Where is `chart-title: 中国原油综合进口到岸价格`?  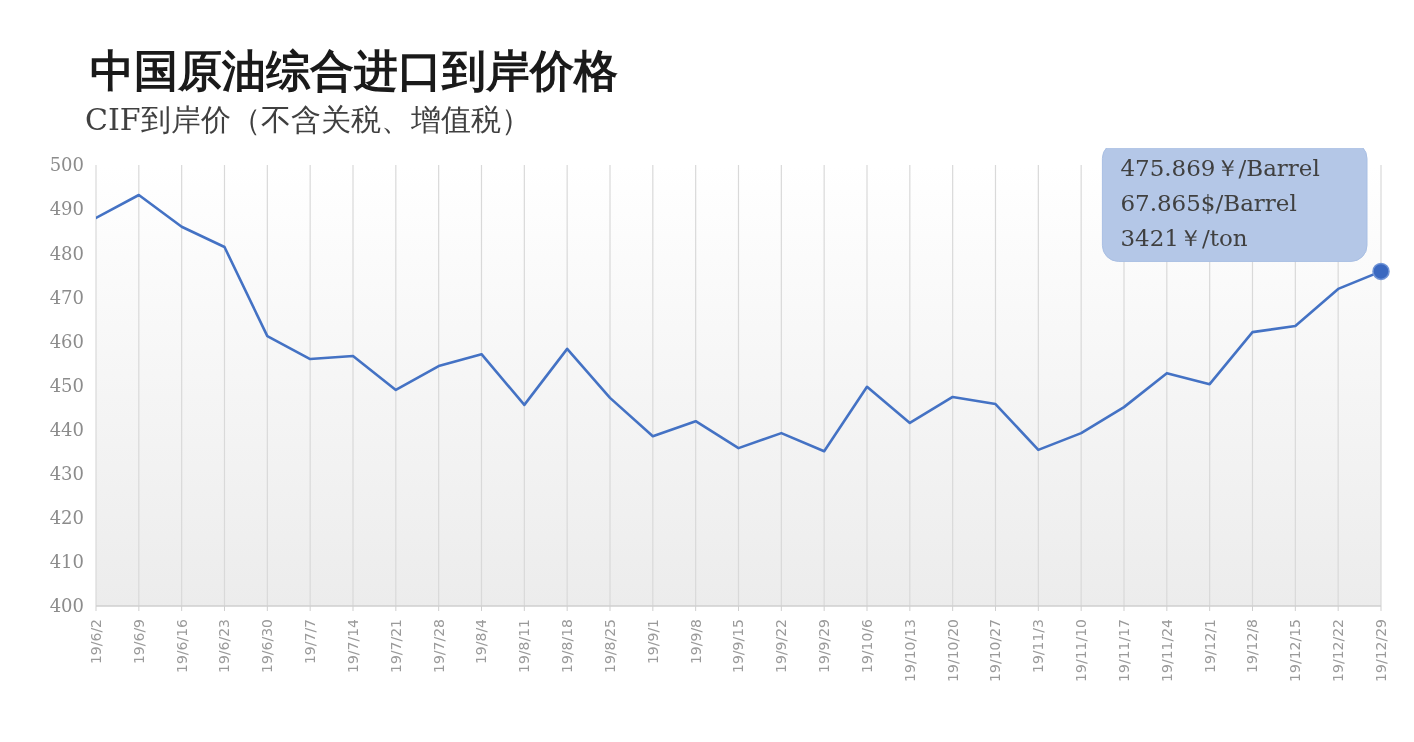 chart-title: 中国原油综合进口到岸价格 is located at coordinates (354, 70).